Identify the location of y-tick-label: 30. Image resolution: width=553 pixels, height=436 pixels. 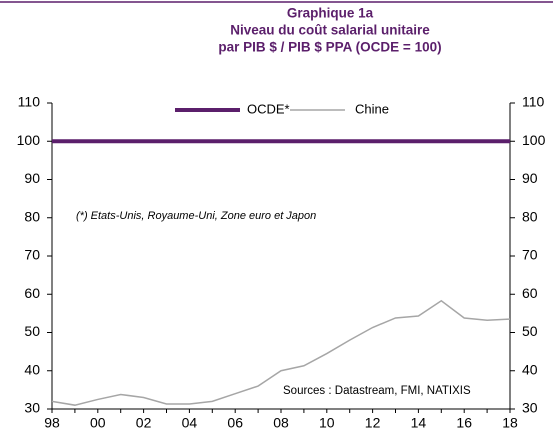
(32, 408).